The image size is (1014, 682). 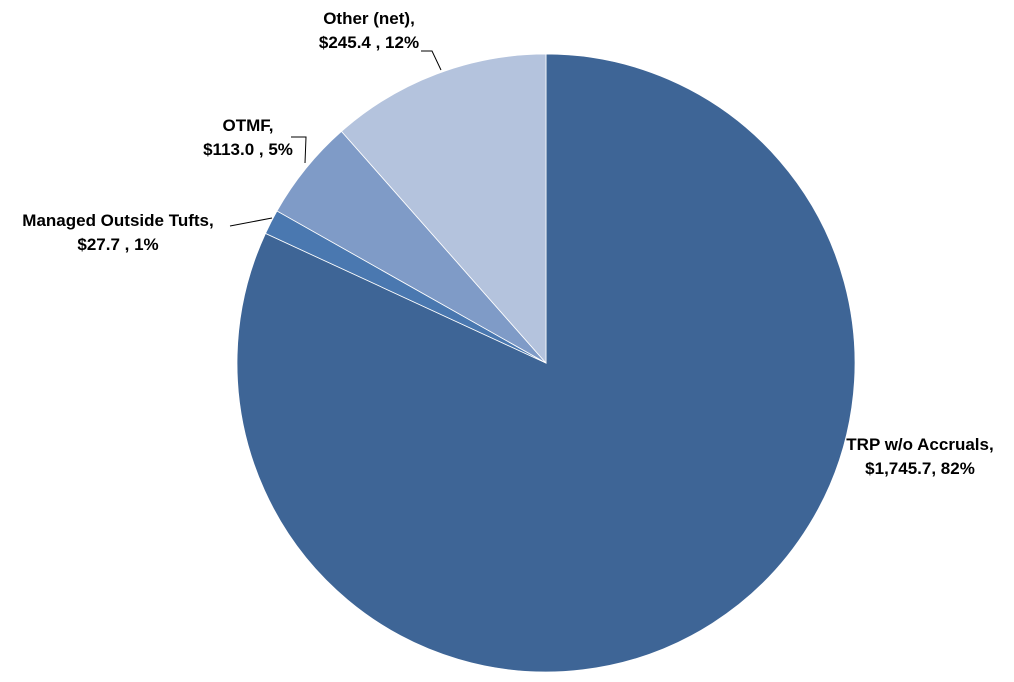 I want to click on data-label-line: $27.7 , 1%, so click(x=117, y=244).